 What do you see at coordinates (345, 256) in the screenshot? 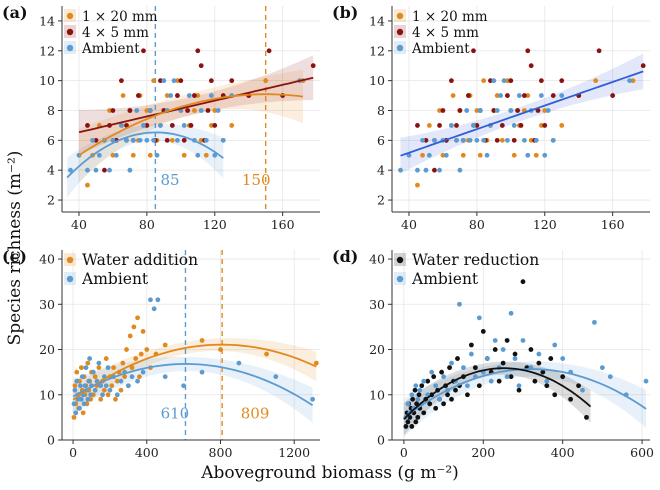
I see `panel-label: (d)` at bounding box center [345, 256].